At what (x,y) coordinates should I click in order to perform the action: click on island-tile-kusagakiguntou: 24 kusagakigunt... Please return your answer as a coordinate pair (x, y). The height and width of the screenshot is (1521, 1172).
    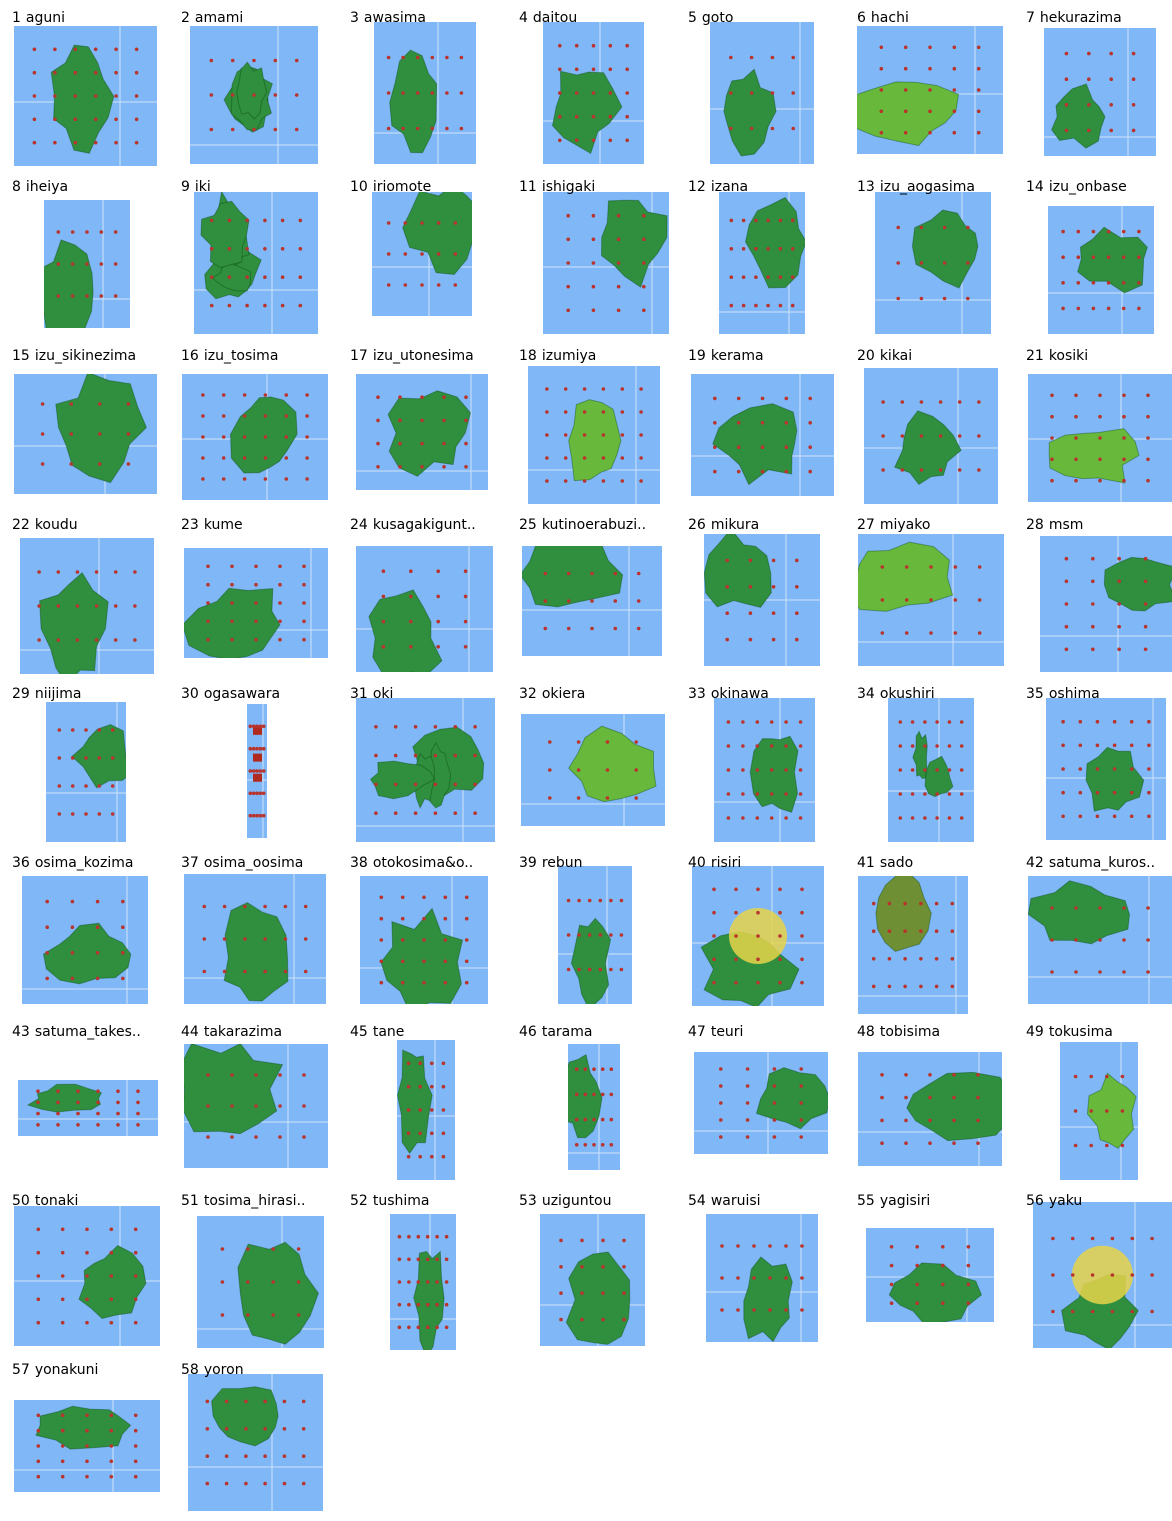
    Looking at the image, I should click on (422, 591).